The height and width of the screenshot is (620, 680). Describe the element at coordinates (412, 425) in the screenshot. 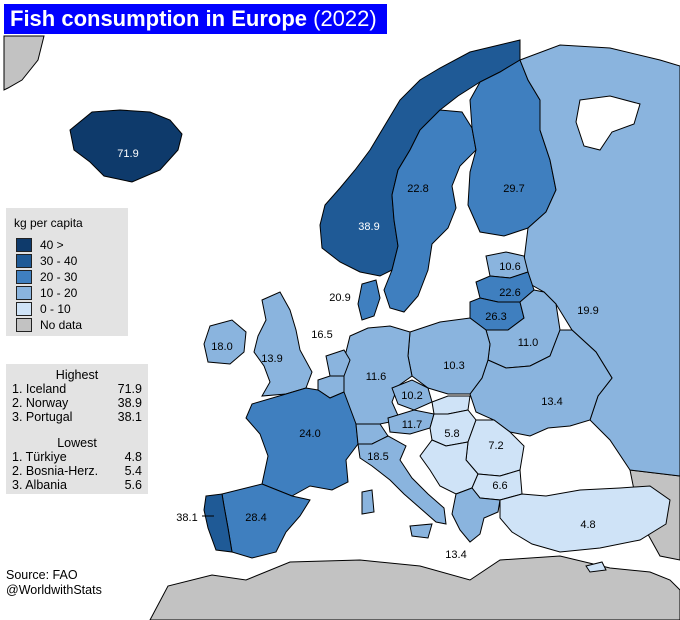

I see `label-austria: 11.7` at that location.